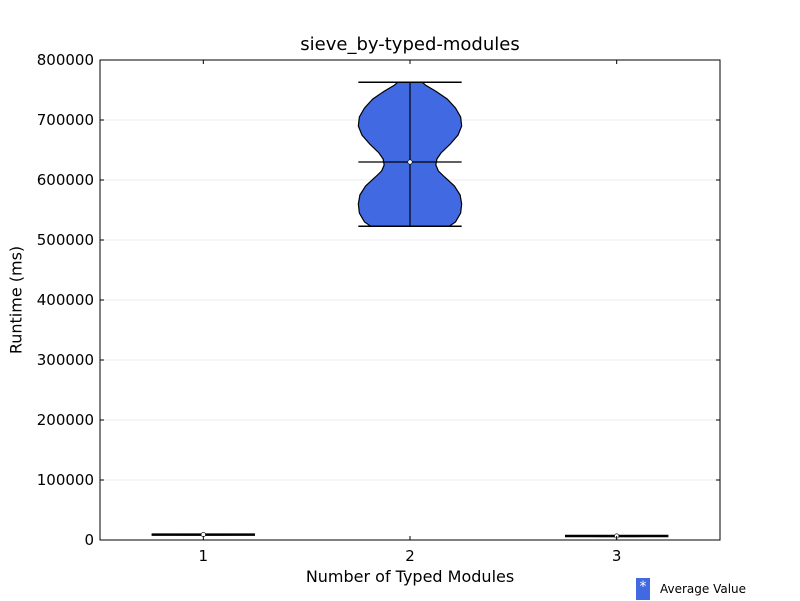 Image resolution: width=800 pixels, height=601 pixels. I want to click on average-value-marker-icon: *, so click(643, 589).